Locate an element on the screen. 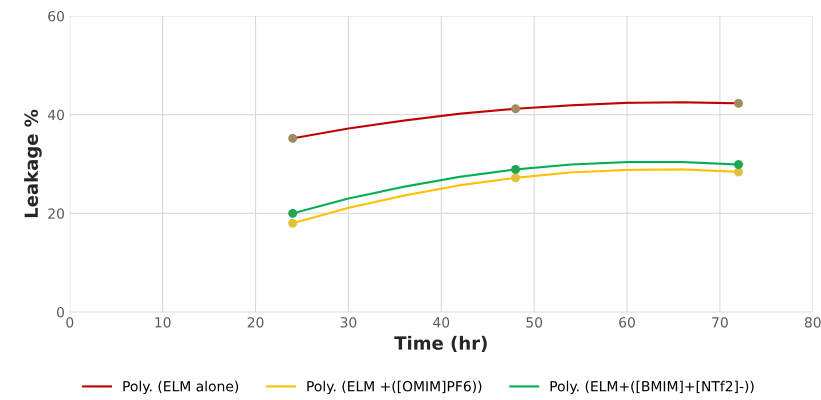 This screenshot has height=400, width=821. x-tick-label: 60 is located at coordinates (627, 322).